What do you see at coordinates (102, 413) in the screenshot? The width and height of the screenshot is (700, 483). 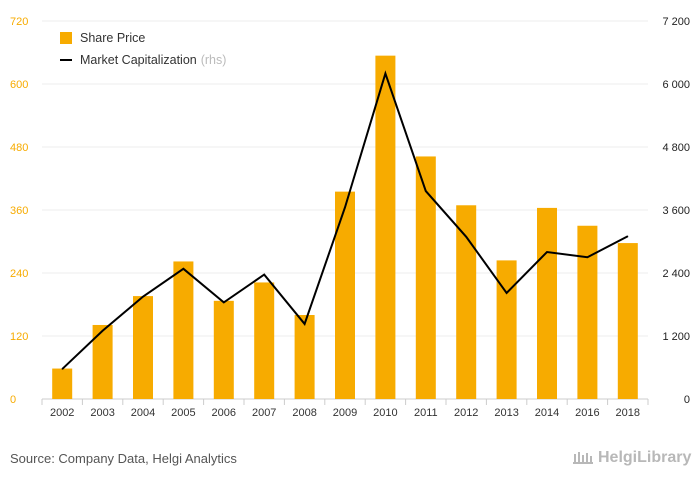 I see `x-tick-label: 2003` at bounding box center [102, 413].